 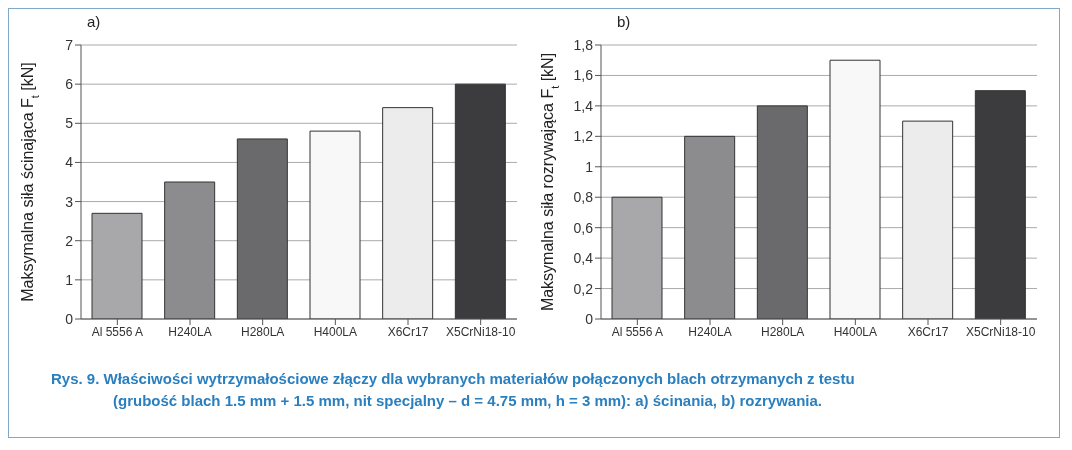 I want to click on y-tick-label: 0,6, so click(x=583, y=227).